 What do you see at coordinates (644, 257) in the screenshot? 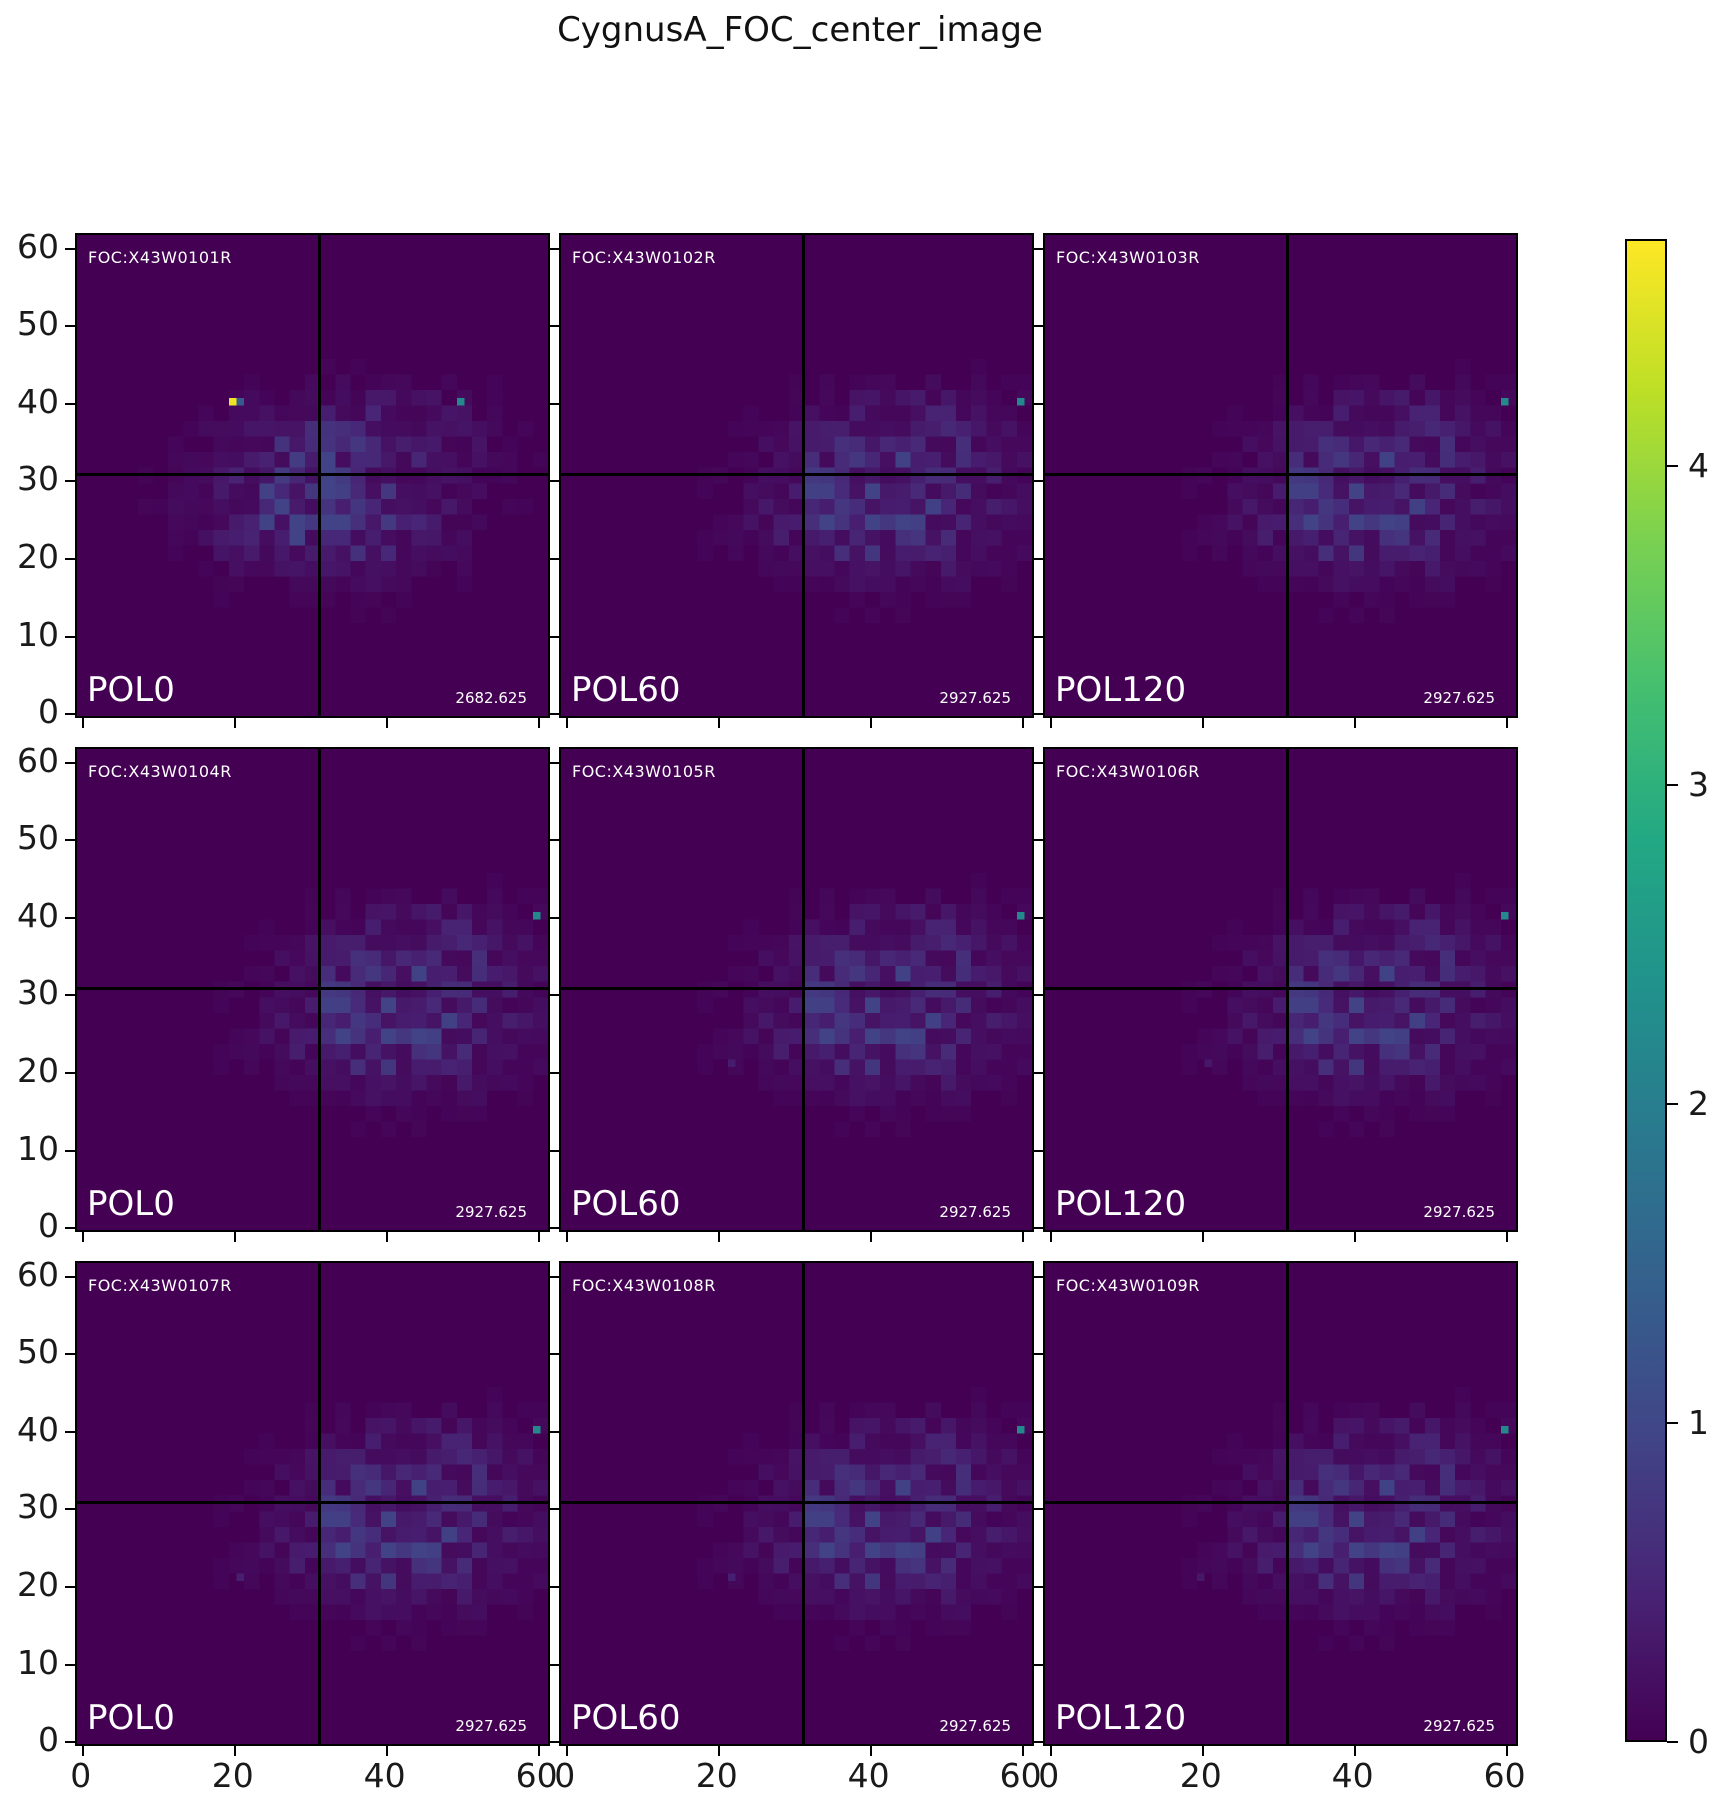
I see `foc-id-label: FOC:X43W0102R` at bounding box center [644, 257].